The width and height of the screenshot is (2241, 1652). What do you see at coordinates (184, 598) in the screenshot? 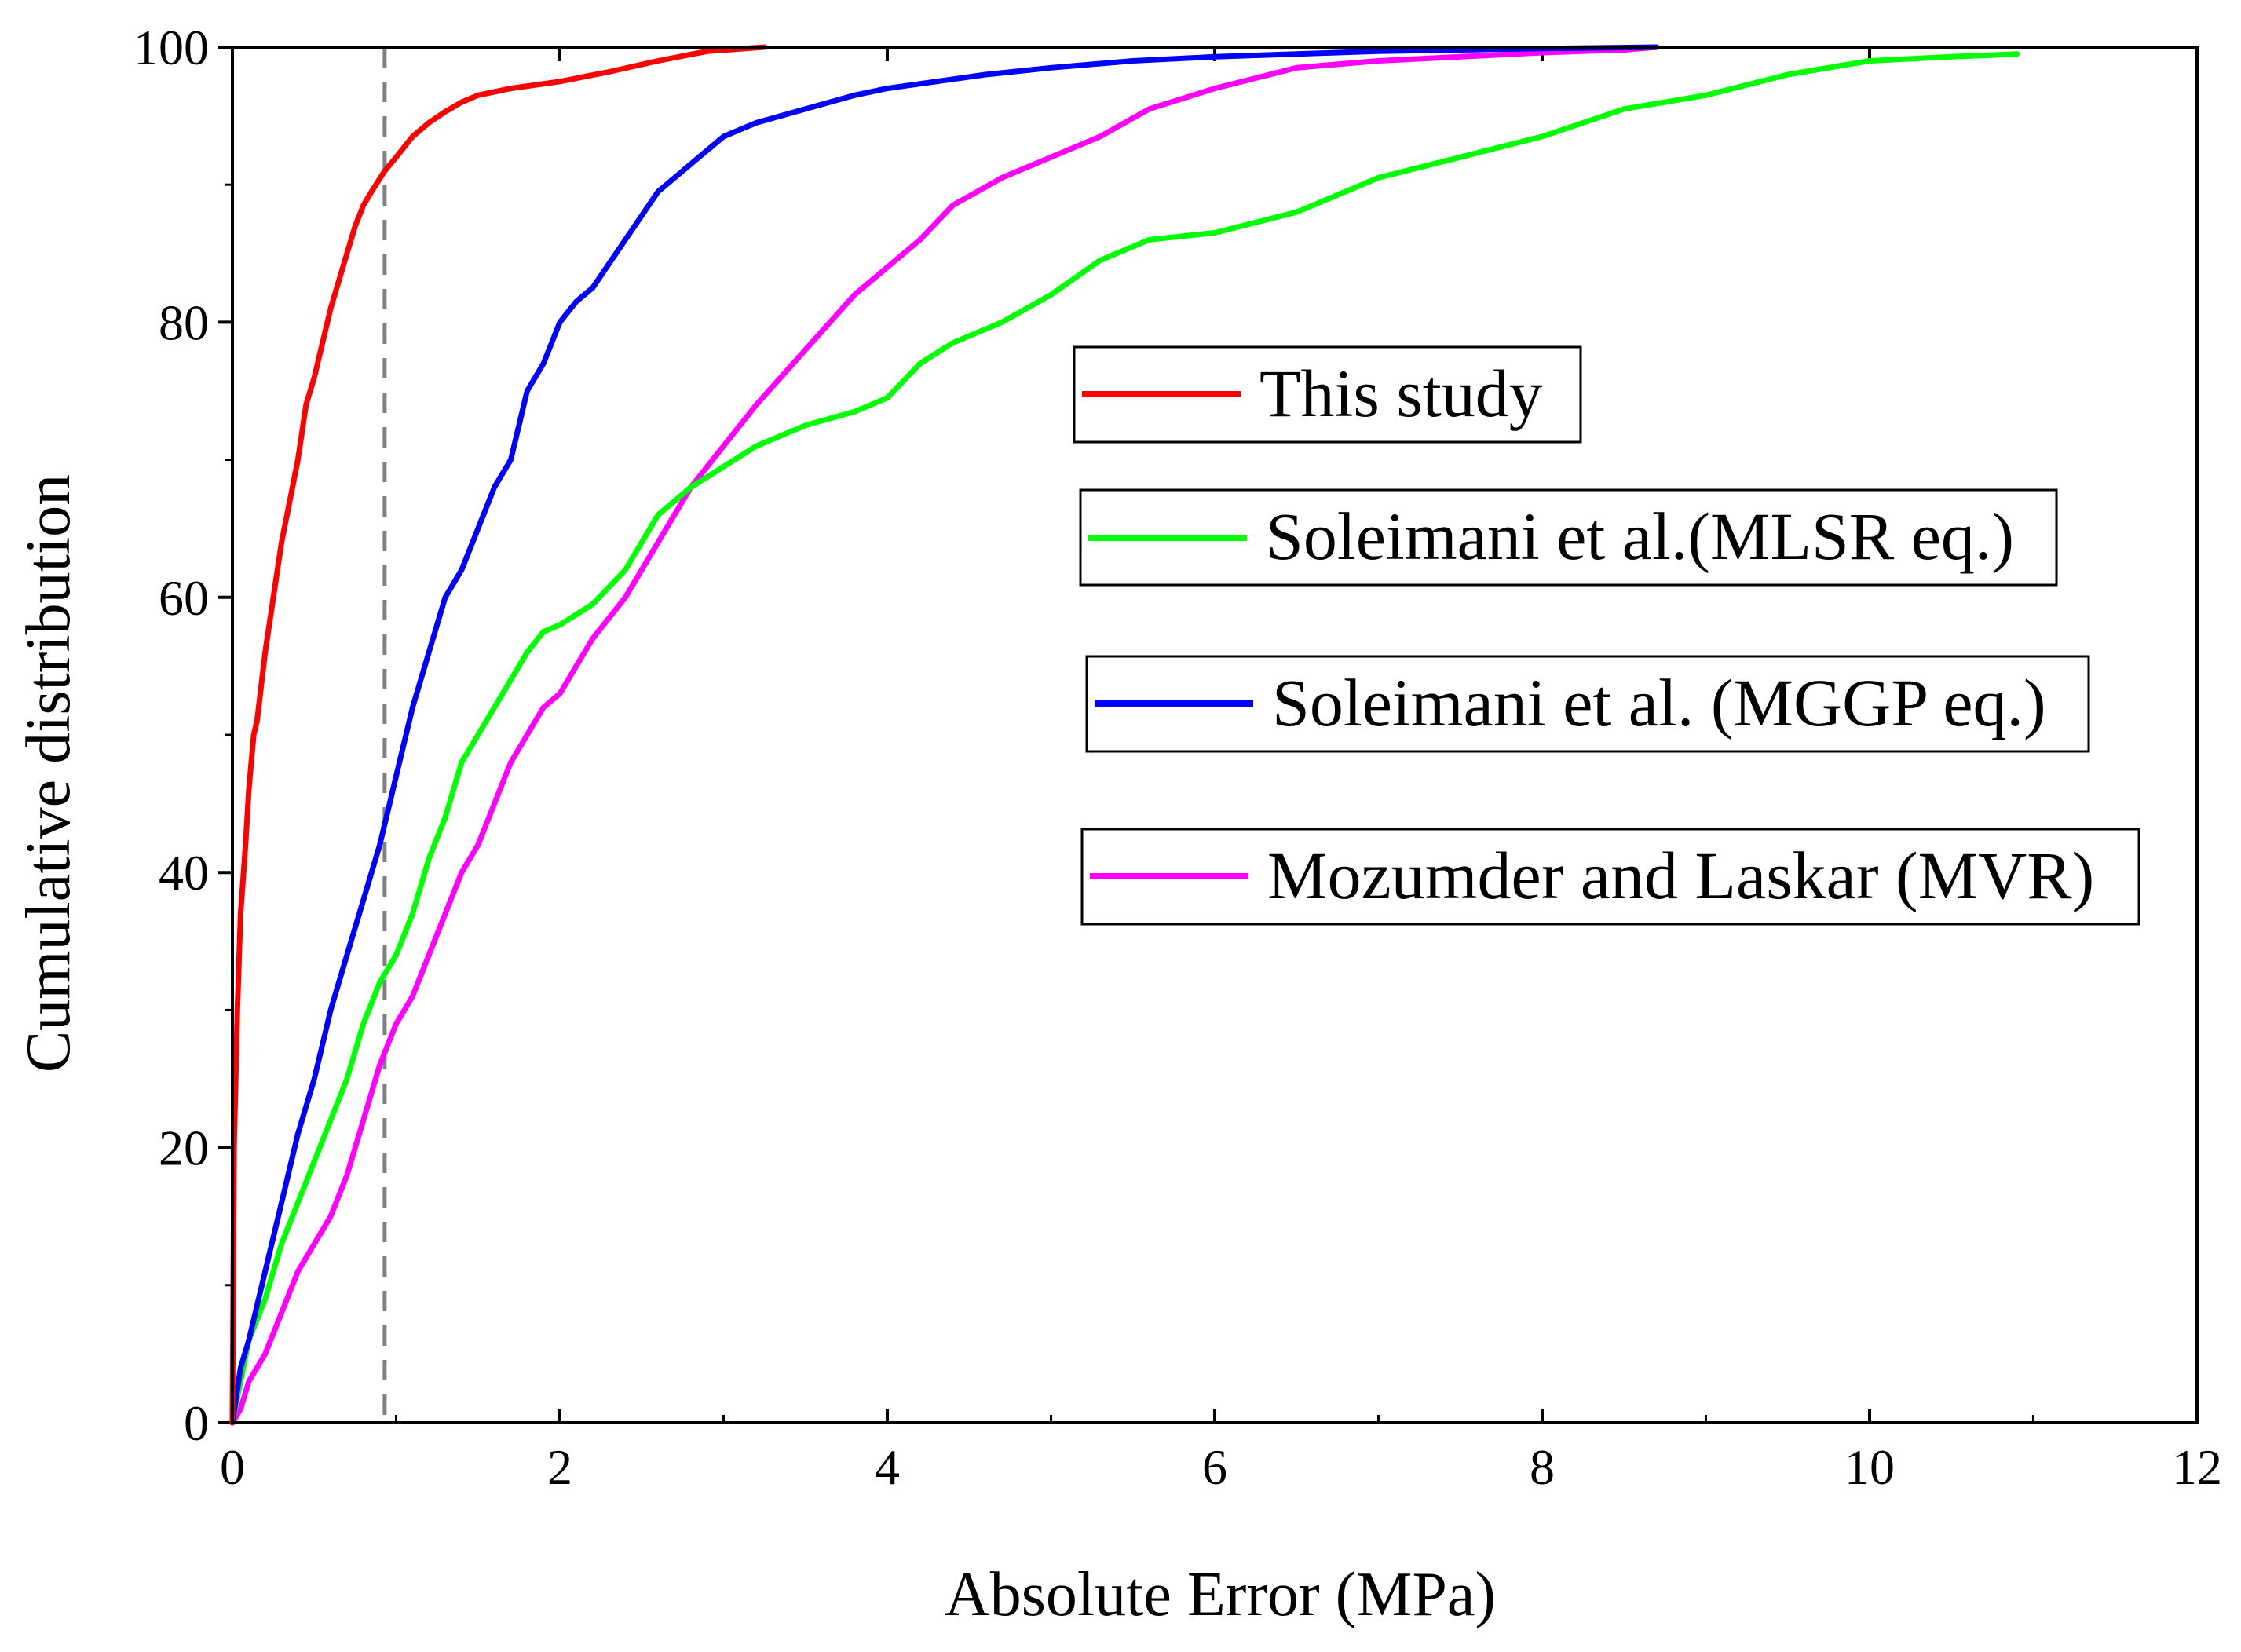
I see `y-tick-label: 60` at bounding box center [184, 598].